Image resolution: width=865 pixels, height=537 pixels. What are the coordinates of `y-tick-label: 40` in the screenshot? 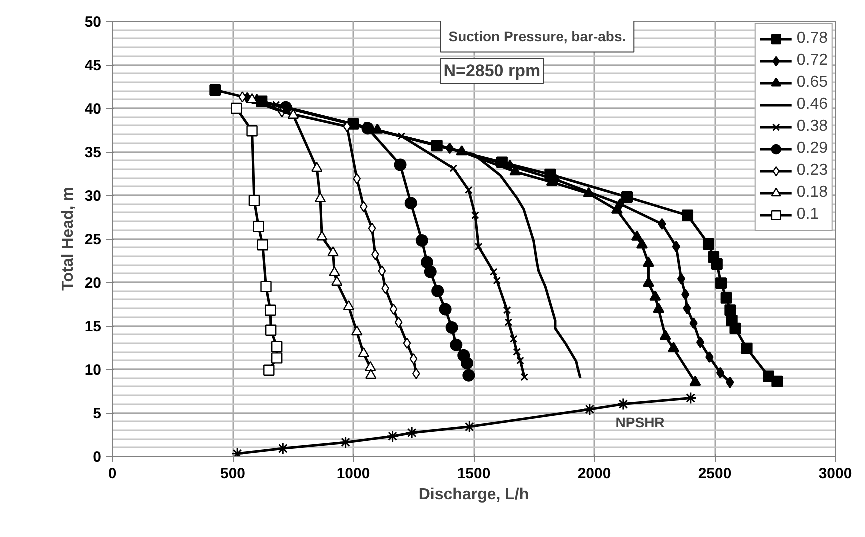 It's located at (93, 109).